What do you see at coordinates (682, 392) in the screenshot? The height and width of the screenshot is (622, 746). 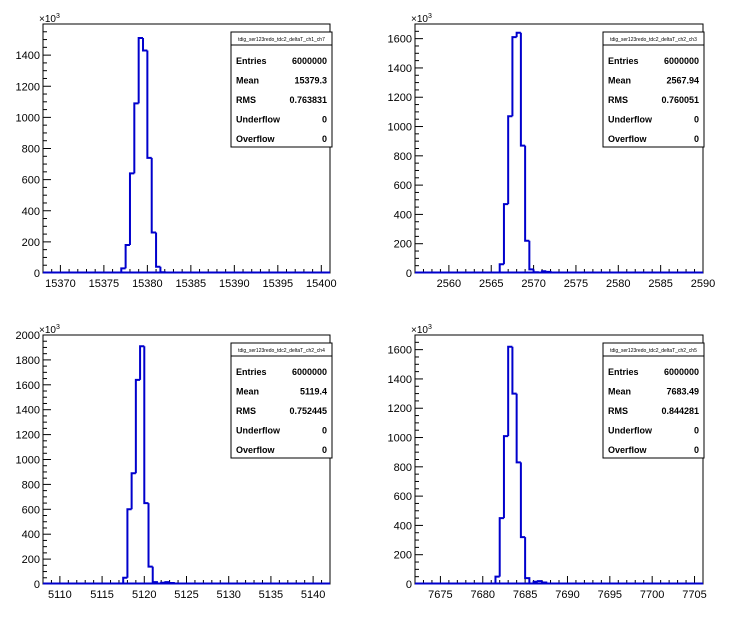 I see `stats-value-mean: 7683.49` at bounding box center [682, 392].